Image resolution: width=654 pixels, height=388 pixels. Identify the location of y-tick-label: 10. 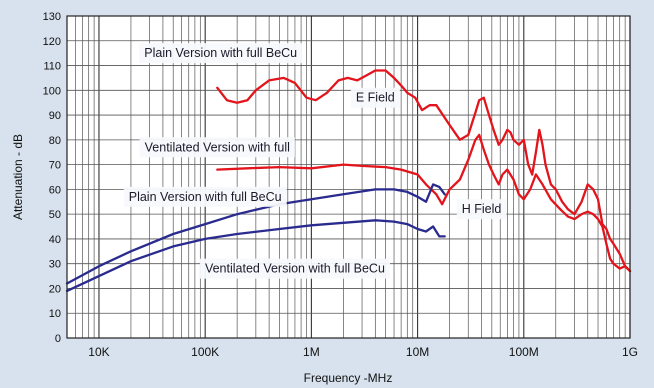
(55, 314).